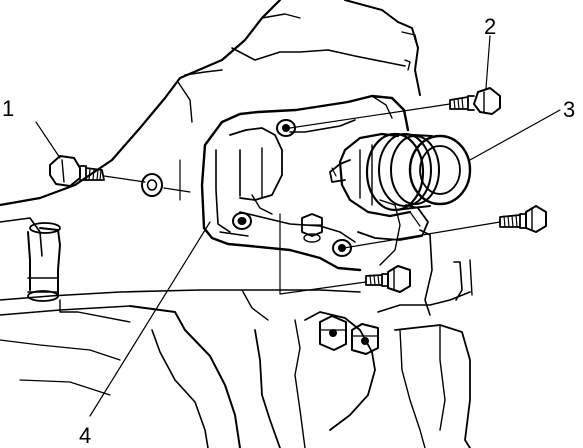 The width and height of the screenshot is (583, 448). I want to click on callout-2: 2, so click(490, 26).